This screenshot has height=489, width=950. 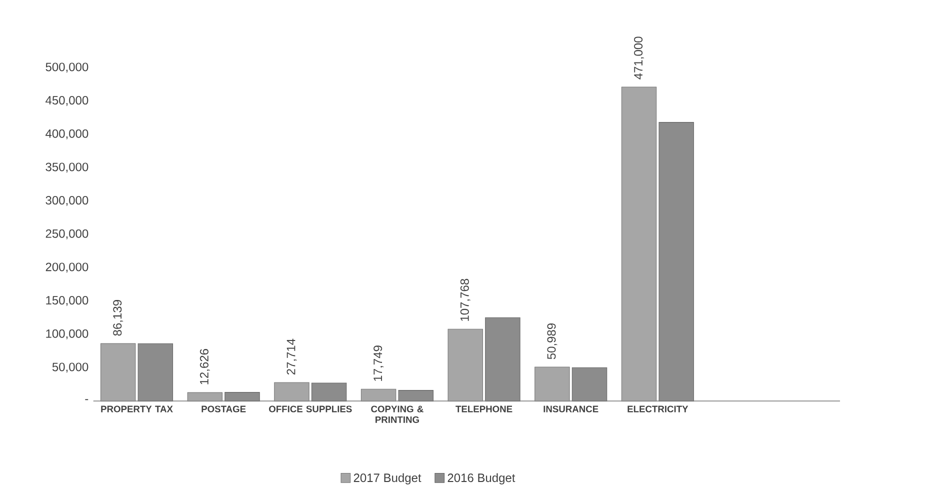 What do you see at coordinates (67, 201) in the screenshot?
I see `y-tick-label: 300,000` at bounding box center [67, 201].